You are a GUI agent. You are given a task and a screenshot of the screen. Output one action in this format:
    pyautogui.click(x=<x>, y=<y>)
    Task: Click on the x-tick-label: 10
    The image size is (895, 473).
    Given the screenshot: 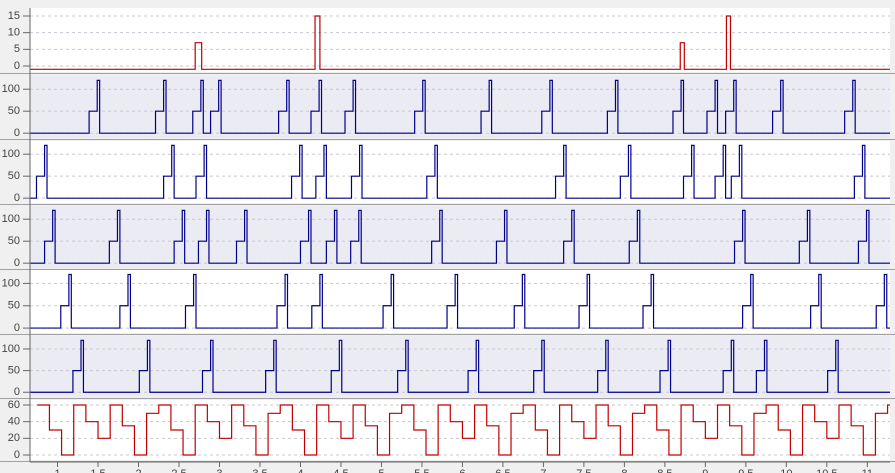 What is the action you would take?
    pyautogui.click(x=786, y=470)
    